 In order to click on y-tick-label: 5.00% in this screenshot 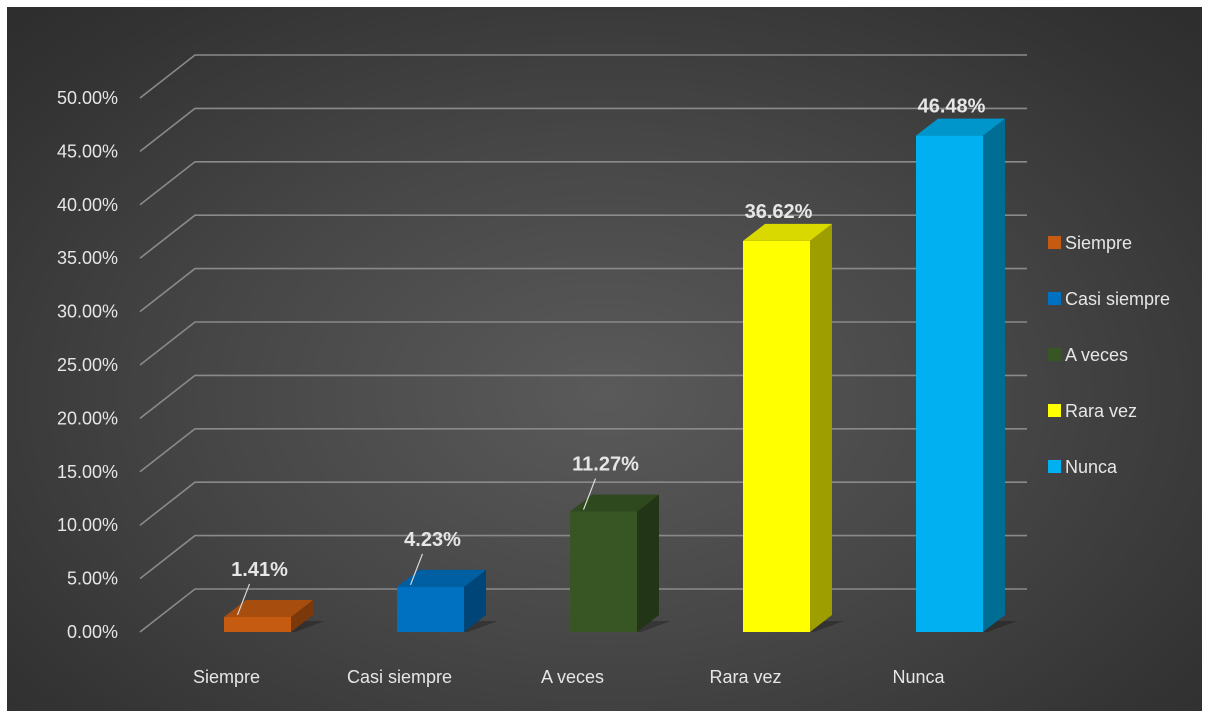, I will do `click(92, 579)`.